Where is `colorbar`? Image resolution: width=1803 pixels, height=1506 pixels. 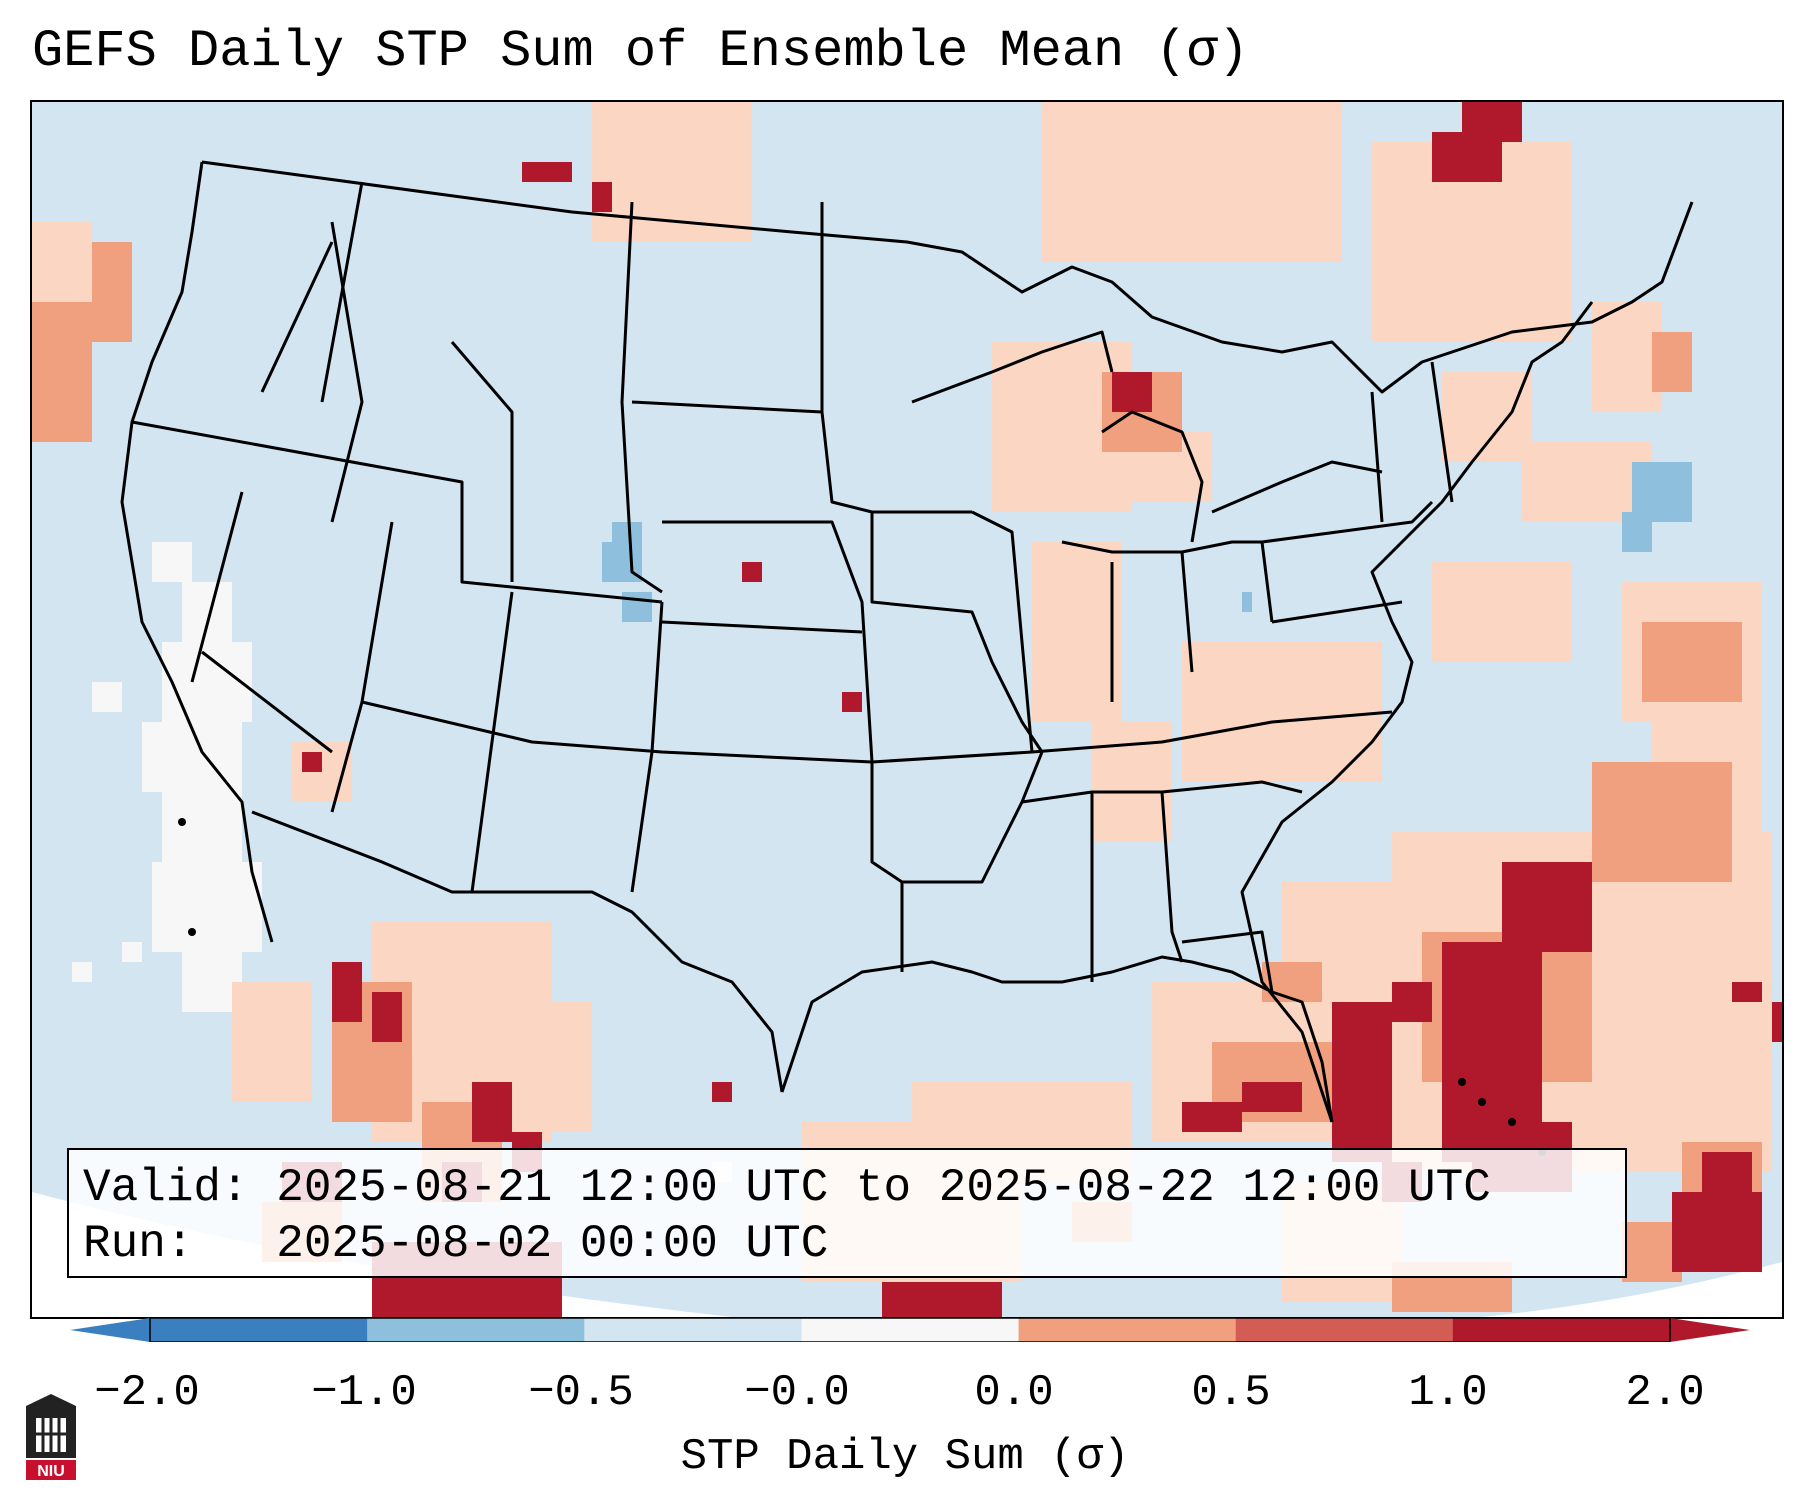 colorbar is located at coordinates (910, 1330).